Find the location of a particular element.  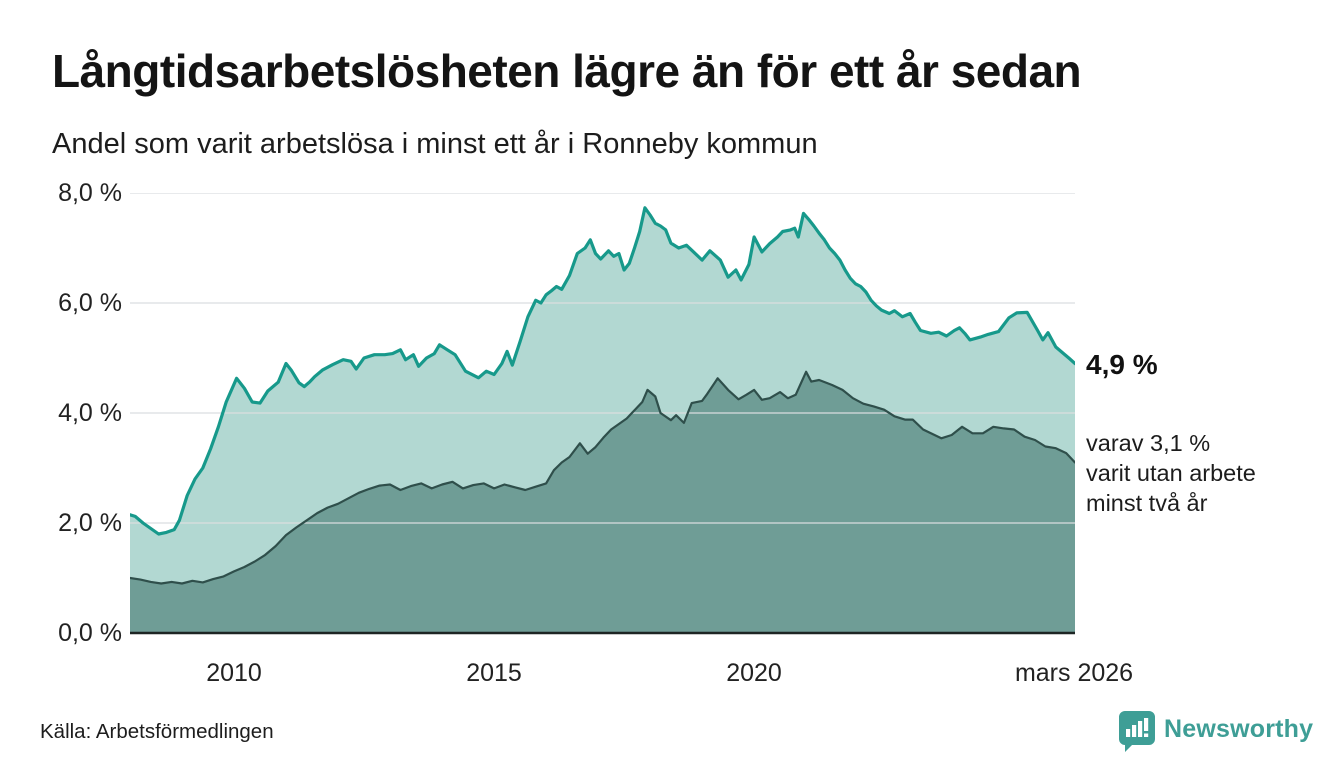

latest-value-label: 4,9 % is located at coordinates (1122, 364).